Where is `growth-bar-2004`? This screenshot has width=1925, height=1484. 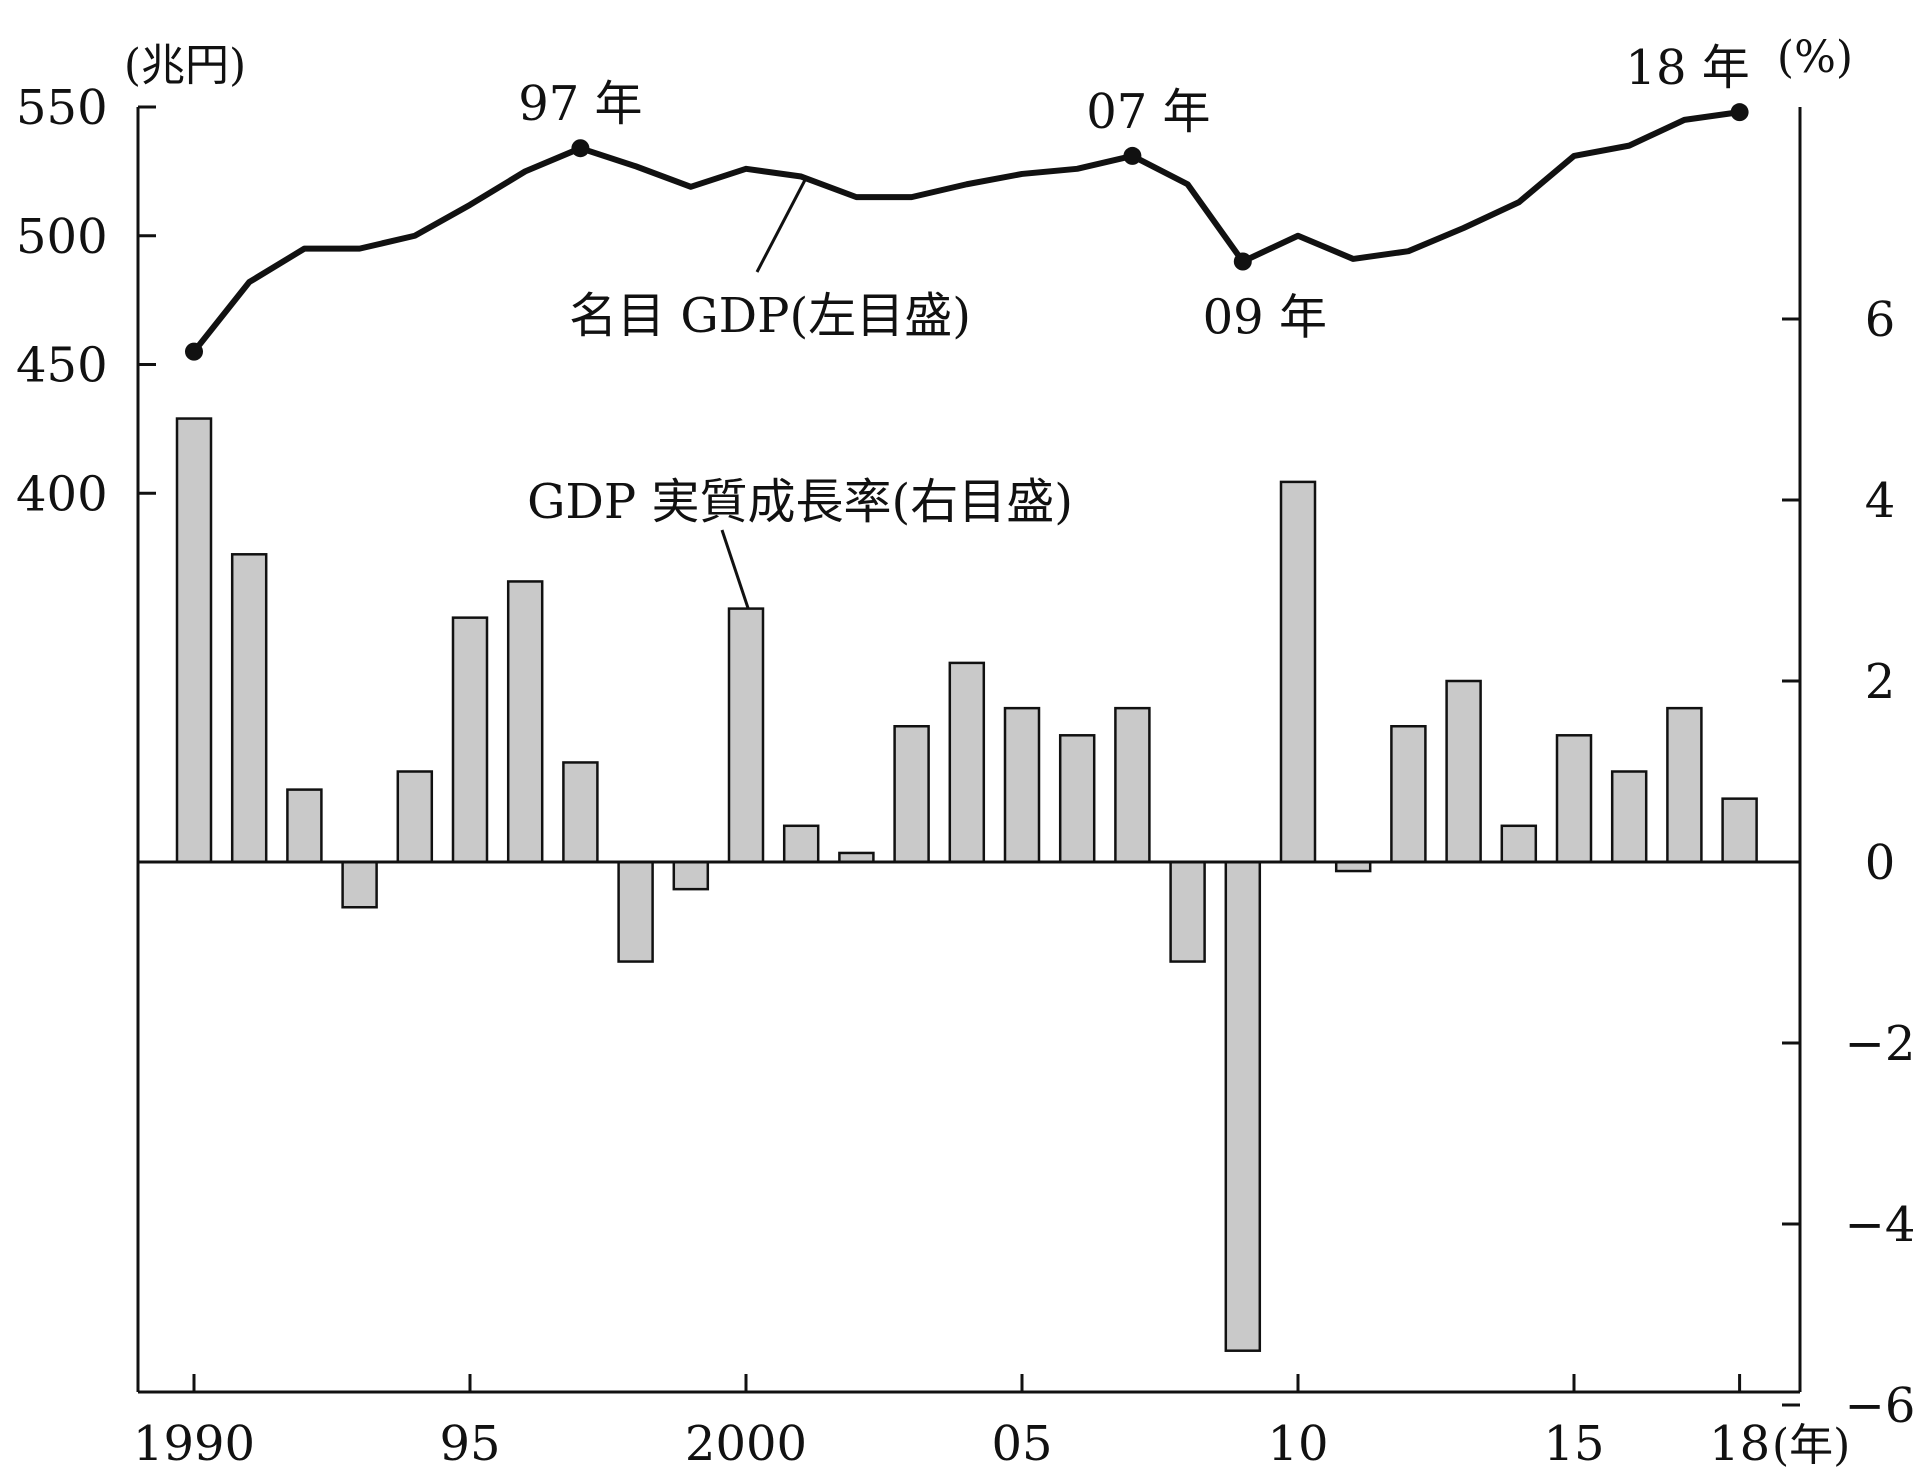 growth-bar-2004 is located at coordinates (967, 762).